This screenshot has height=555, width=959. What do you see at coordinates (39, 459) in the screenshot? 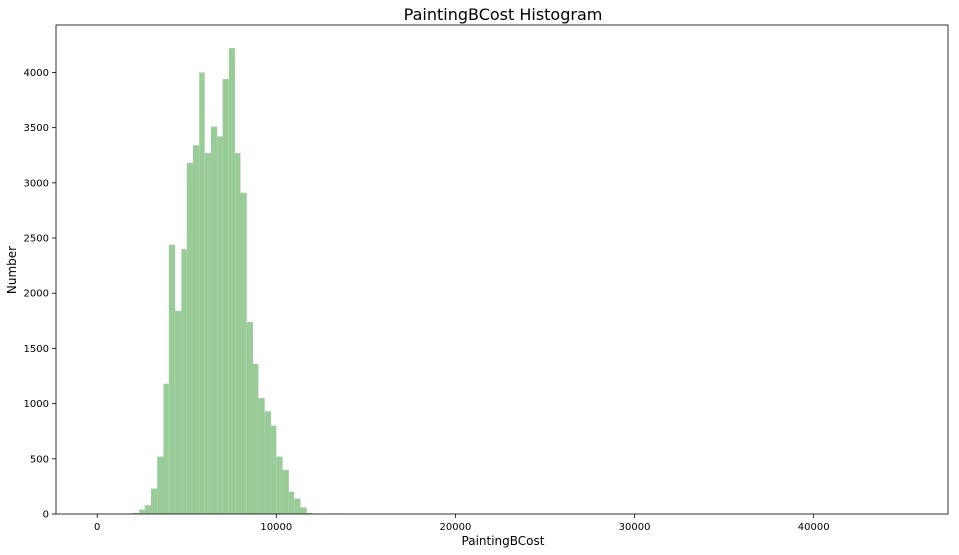
I see `y-tick-label: 500` at bounding box center [39, 459].